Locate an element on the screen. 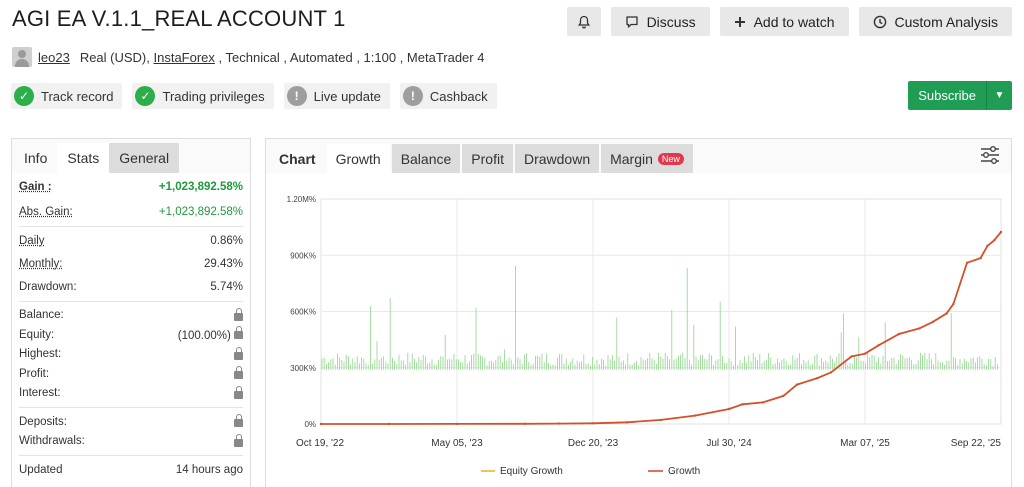 The height and width of the screenshot is (487, 1024). y-tick-label: 300K% is located at coordinates (303, 368).